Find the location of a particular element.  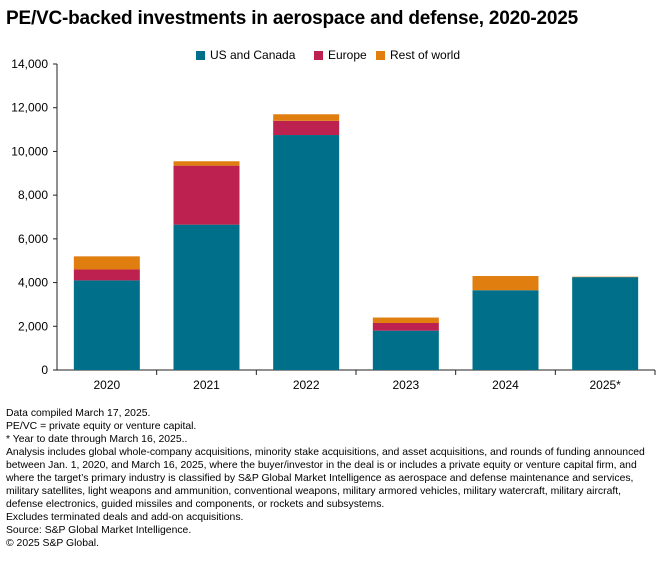

y-tick-label: 10,000 is located at coordinates (29, 151).